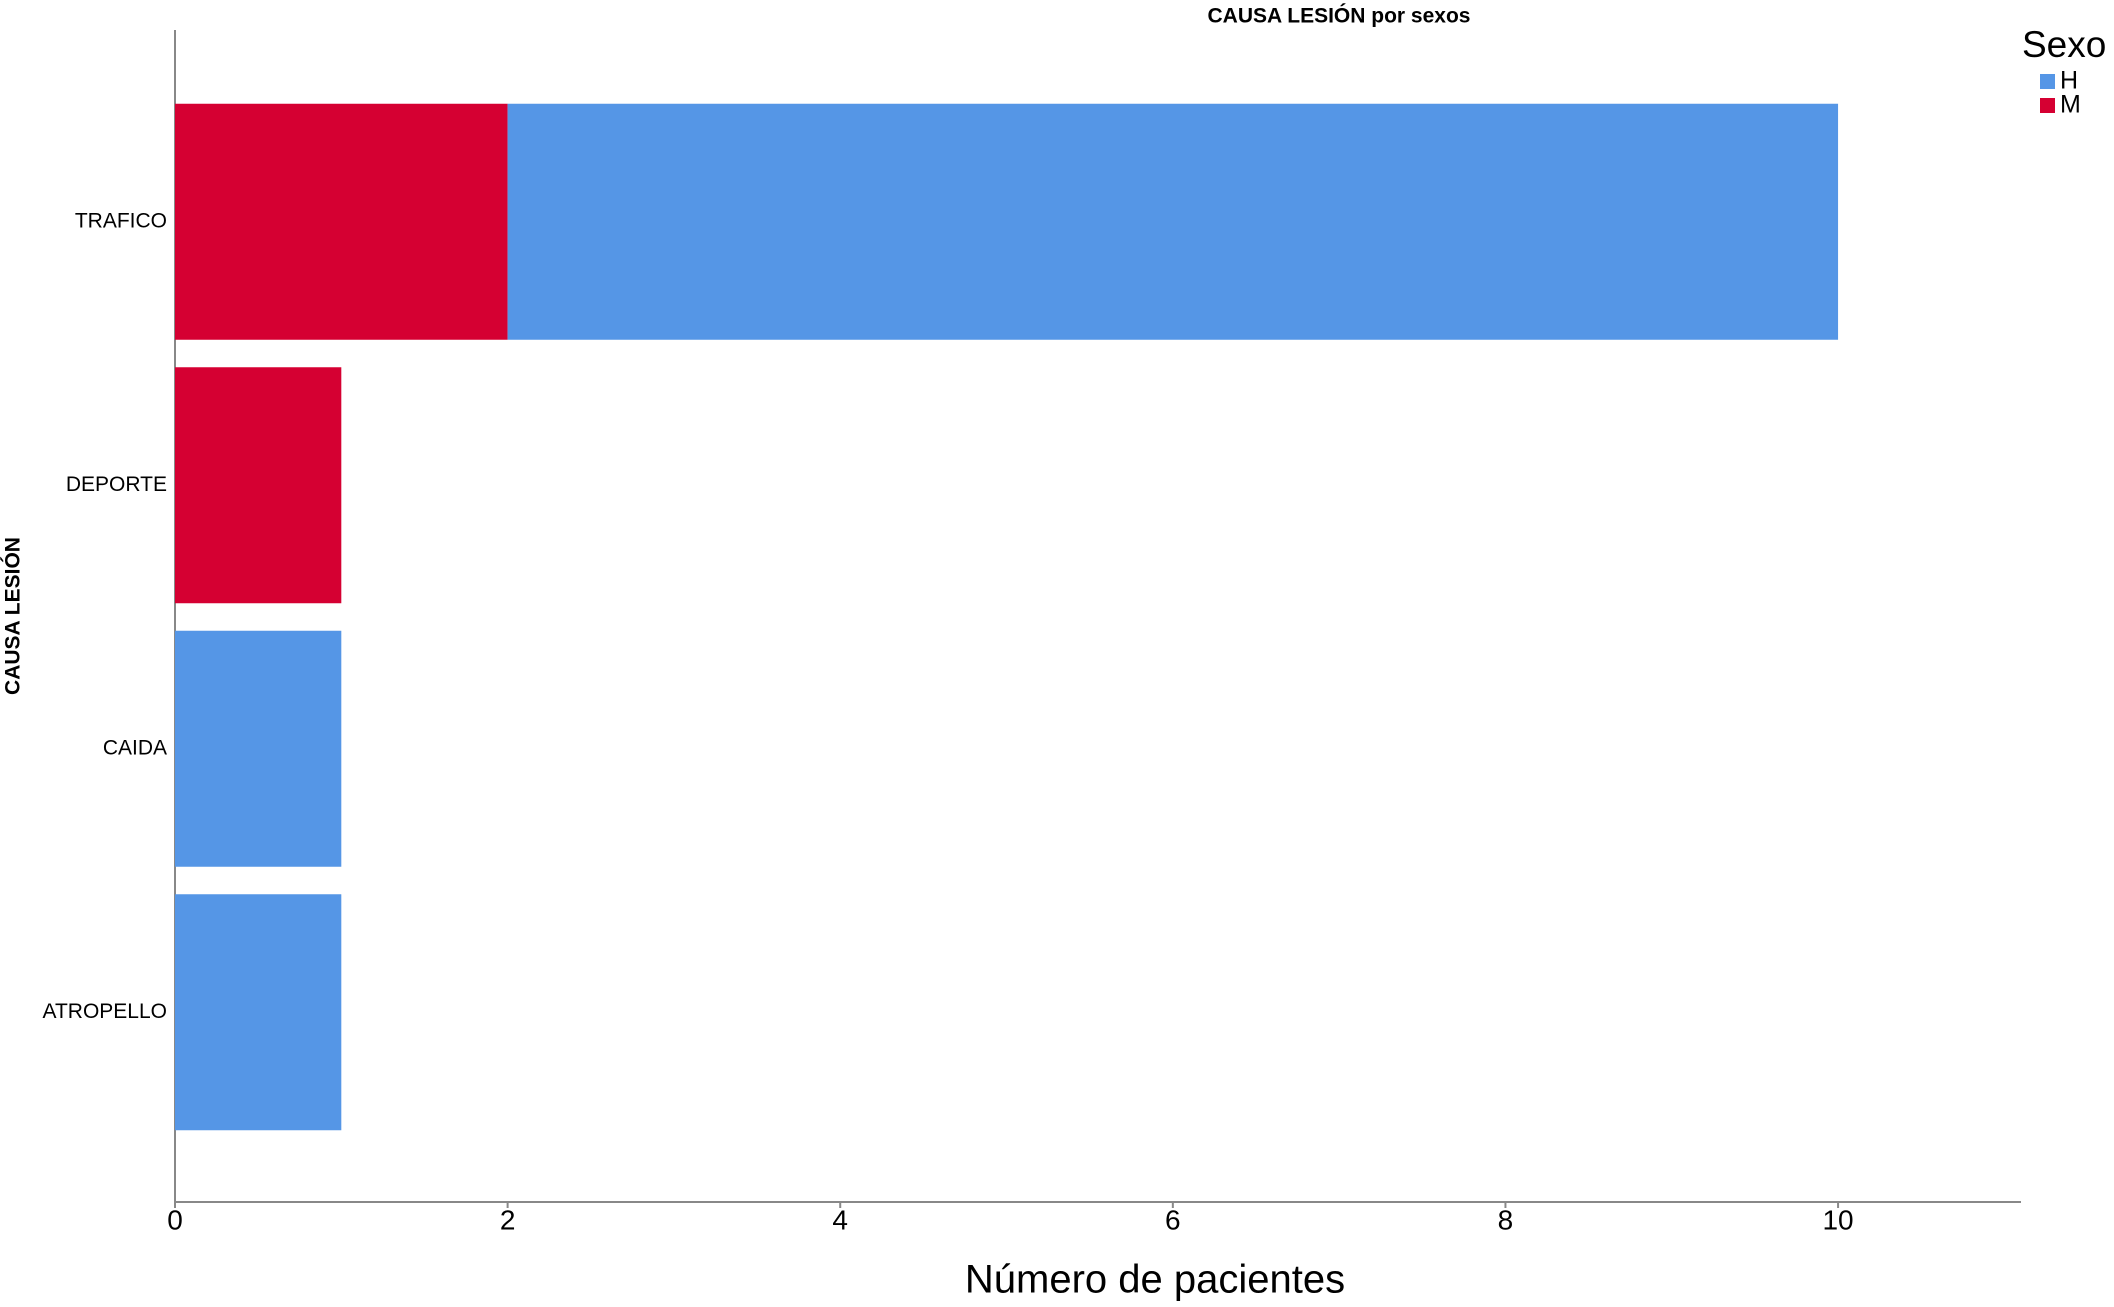 This screenshot has width=2114, height=1307. What do you see at coordinates (175, 1219) in the screenshot?
I see `x-tick-label: 0` at bounding box center [175, 1219].